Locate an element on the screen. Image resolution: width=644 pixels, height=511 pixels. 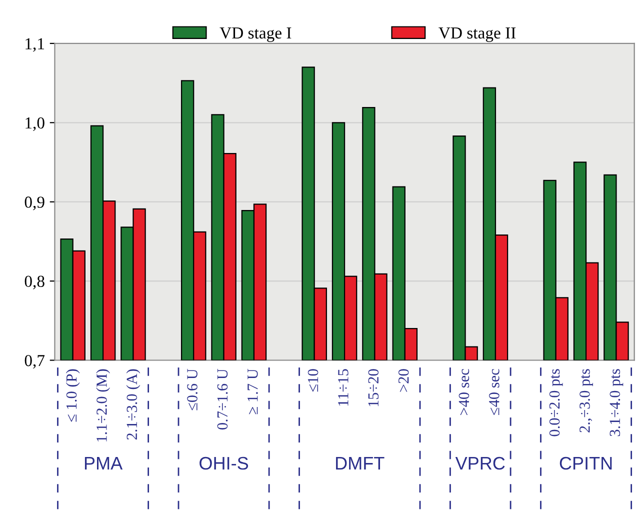
x-tick-label: 0.0÷2.0 pts is located at coordinates (556, 402).